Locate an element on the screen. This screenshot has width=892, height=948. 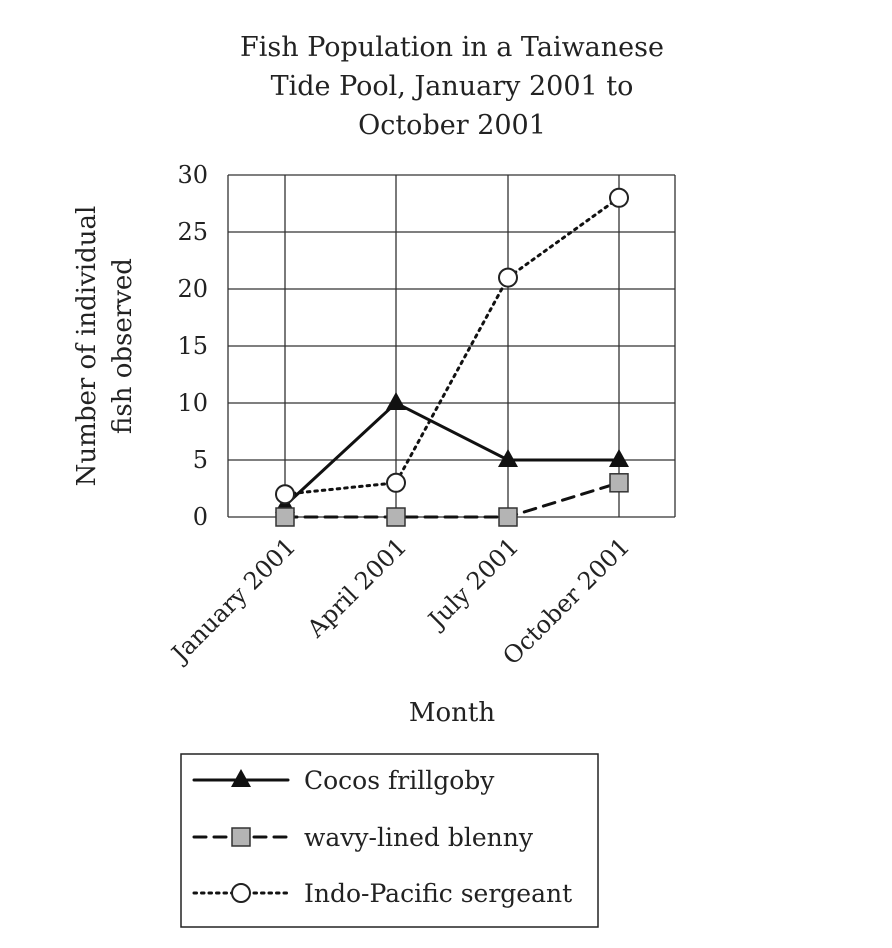
series-line-square is located at coordinates (452, 500).